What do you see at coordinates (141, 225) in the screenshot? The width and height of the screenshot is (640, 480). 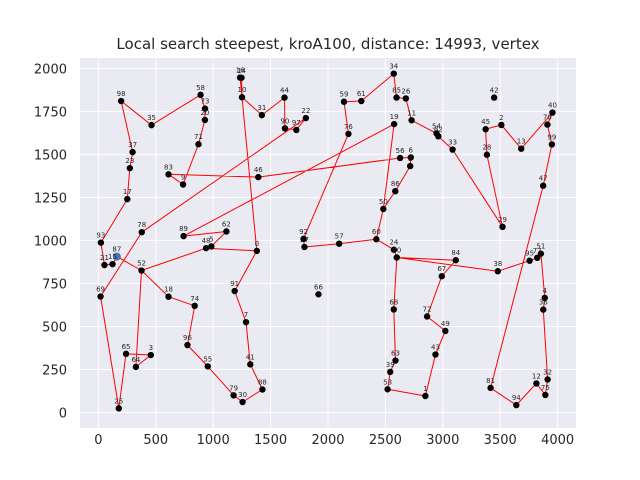 I see `node-label: 78` at bounding box center [141, 225].